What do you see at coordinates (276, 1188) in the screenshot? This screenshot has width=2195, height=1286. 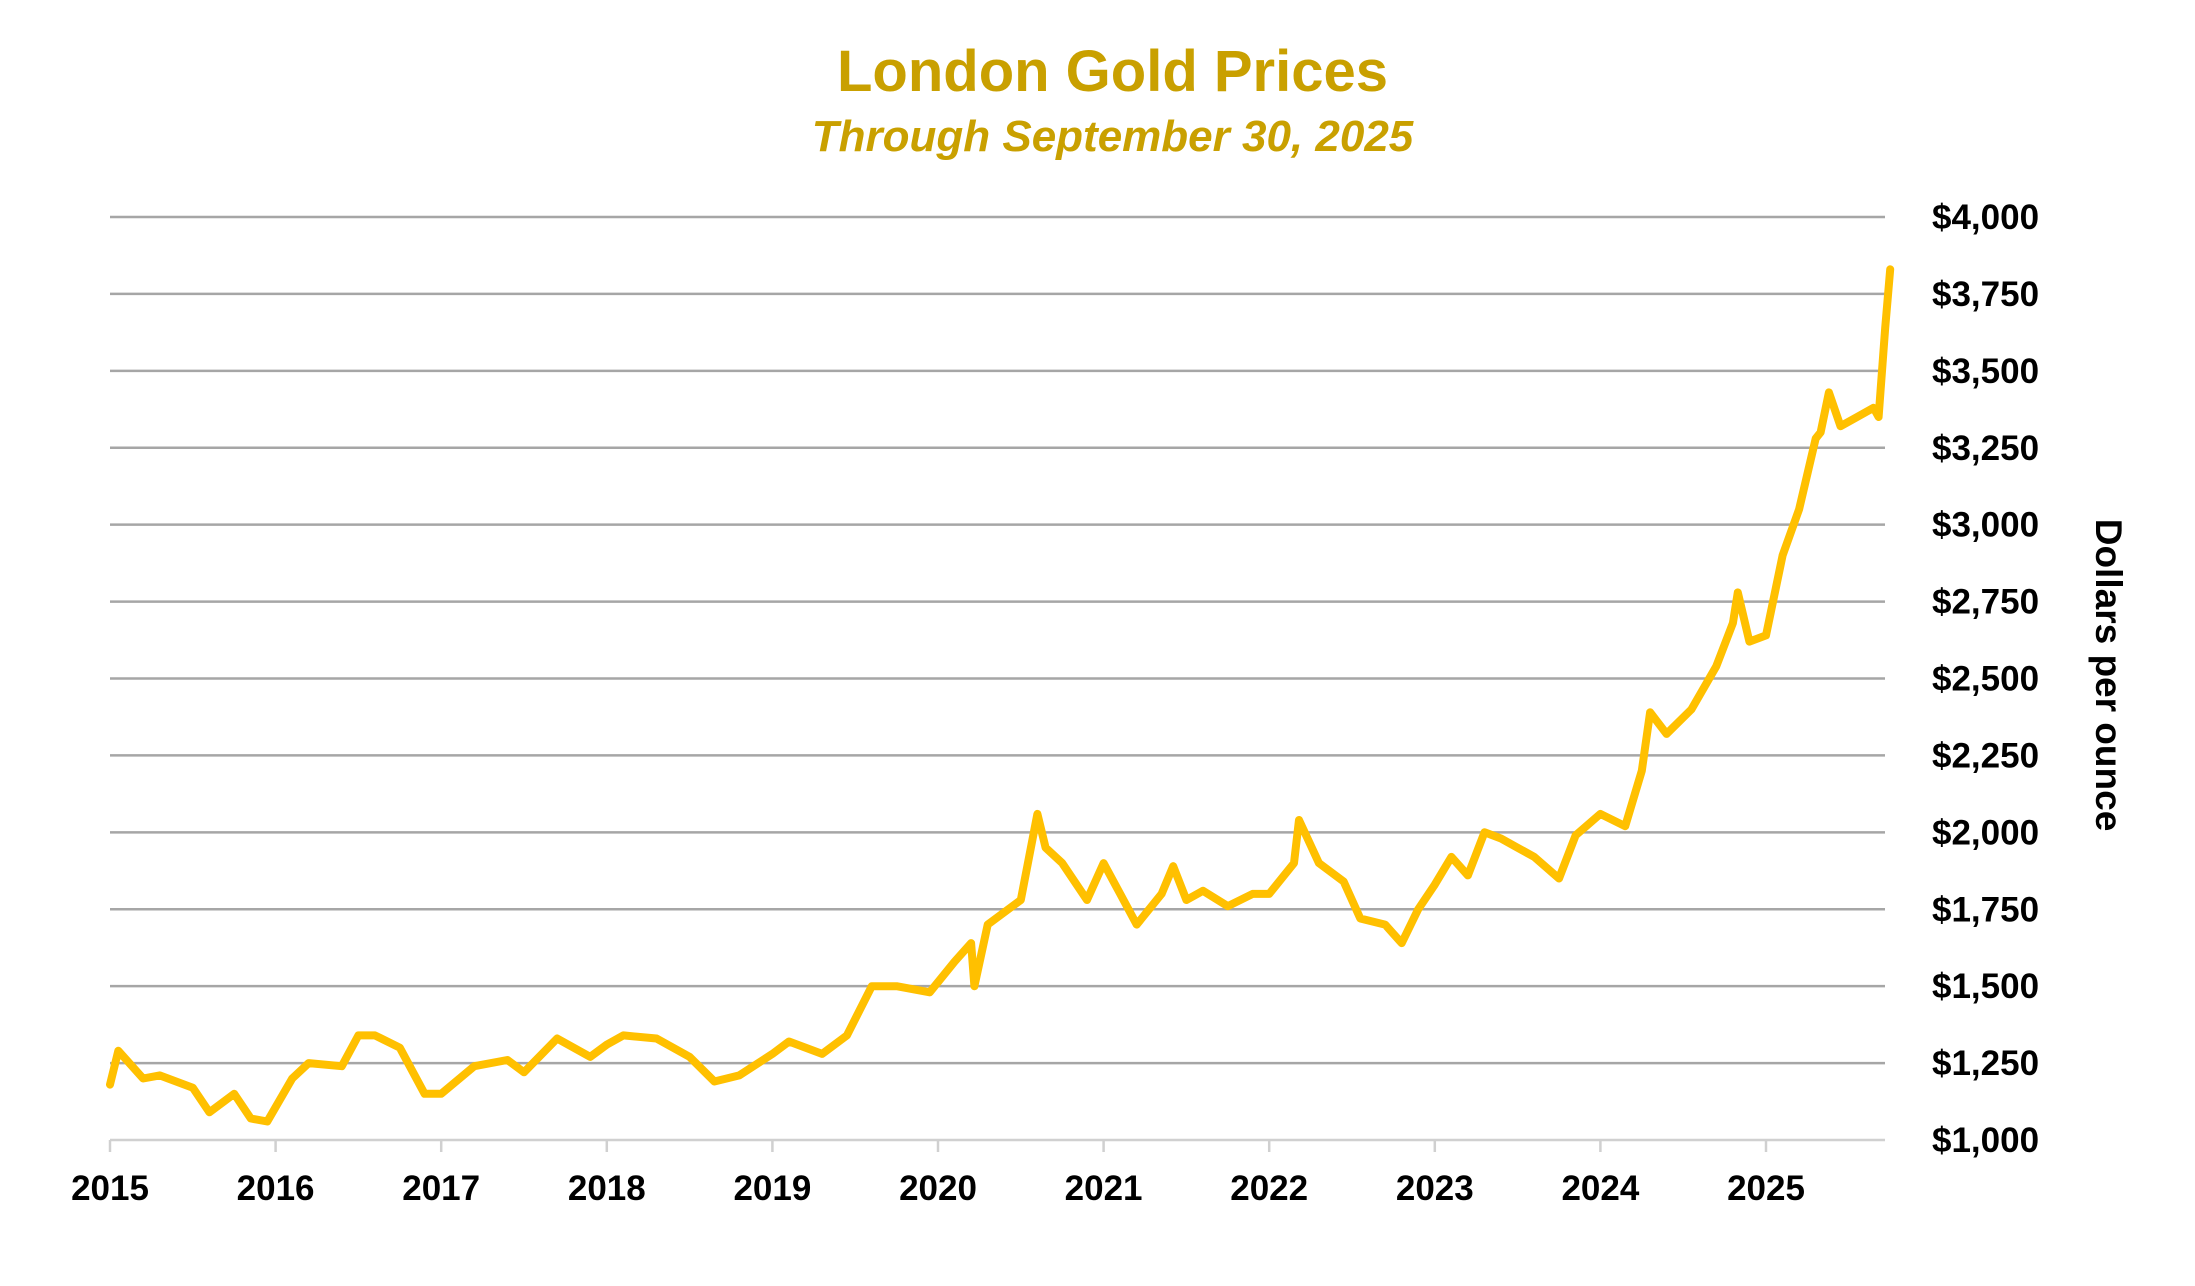 I see `x-tick-label: 2016` at bounding box center [276, 1188].